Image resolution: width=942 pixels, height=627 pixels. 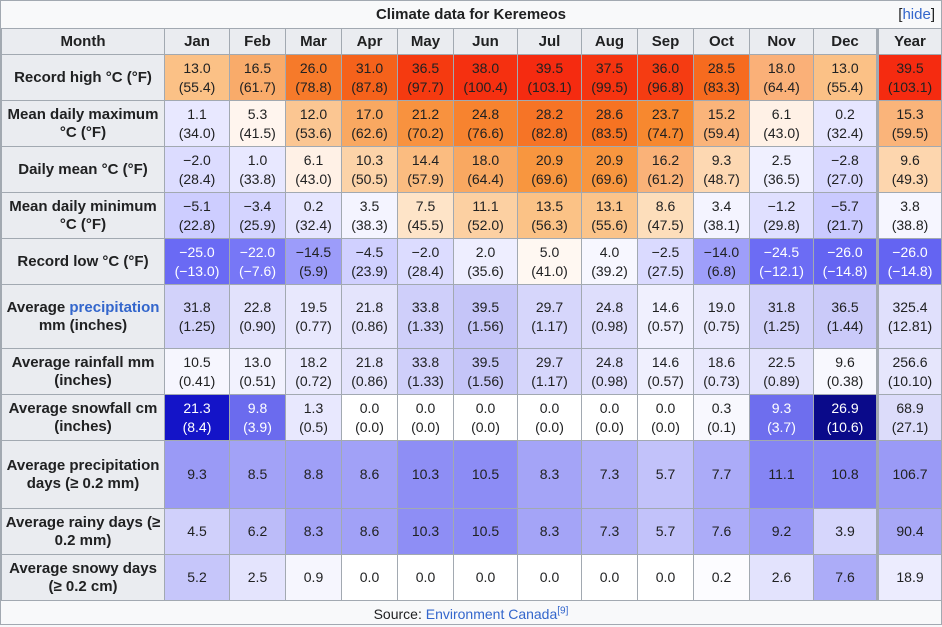 What do you see at coordinates (425, 417) in the screenshot?
I see `cell-avg-snow-may: 0.0 (0.0)` at bounding box center [425, 417].